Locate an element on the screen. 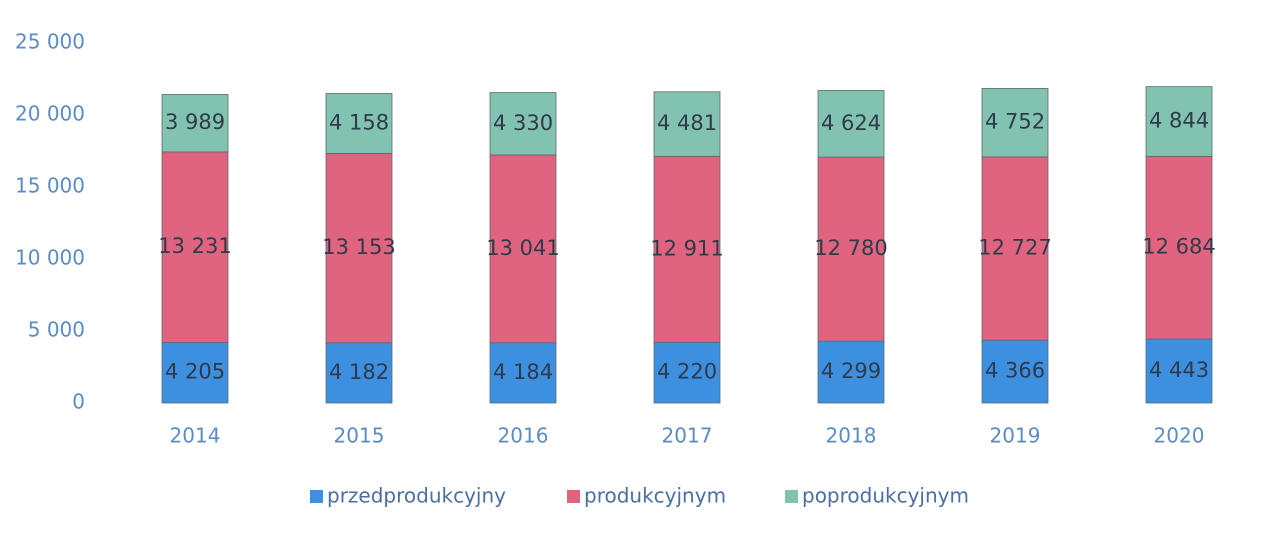 The image size is (1287, 537). data-label: 4 220 is located at coordinates (687, 372).